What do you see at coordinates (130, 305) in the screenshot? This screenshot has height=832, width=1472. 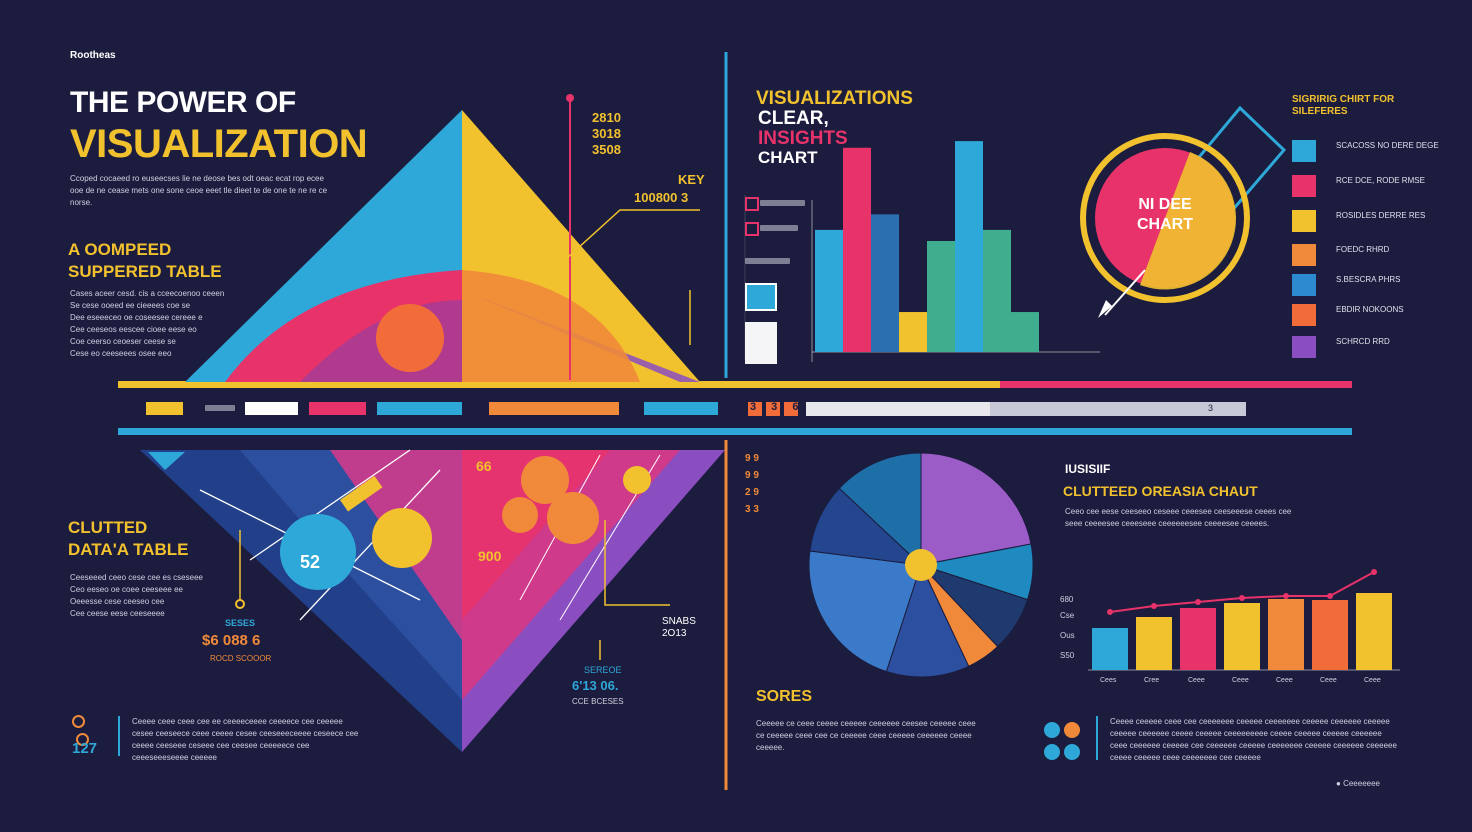 I see `table-left-row: Se cese ooeed ee cieeees coe se` at bounding box center [130, 305].